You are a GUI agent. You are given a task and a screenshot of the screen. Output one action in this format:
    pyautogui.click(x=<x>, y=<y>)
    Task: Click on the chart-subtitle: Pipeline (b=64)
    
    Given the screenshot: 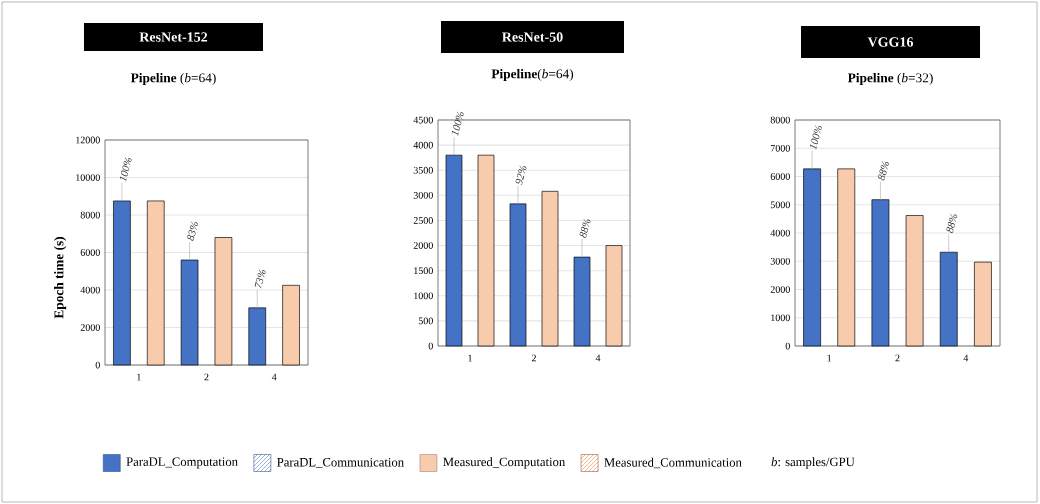 What is the action you would take?
    pyautogui.click(x=173, y=79)
    